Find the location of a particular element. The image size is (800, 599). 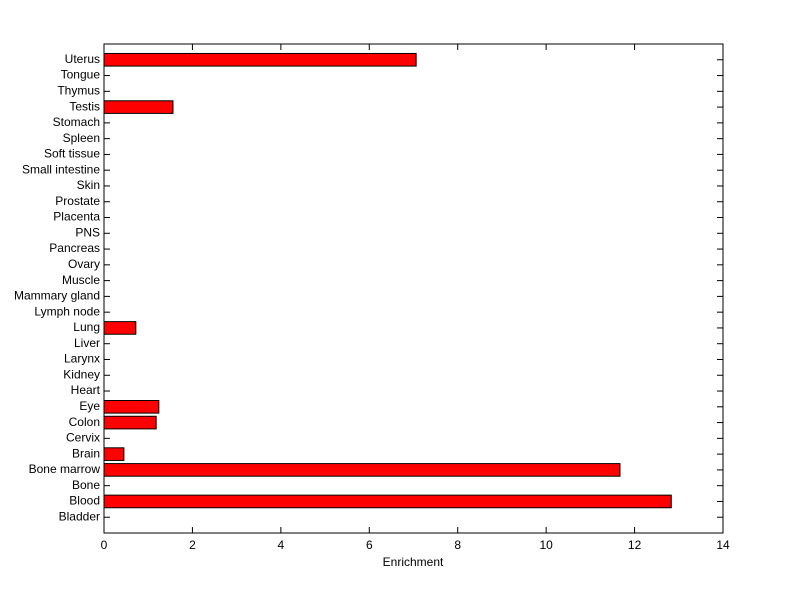

y-tick-label: Mammary gland is located at coordinates (57, 296).